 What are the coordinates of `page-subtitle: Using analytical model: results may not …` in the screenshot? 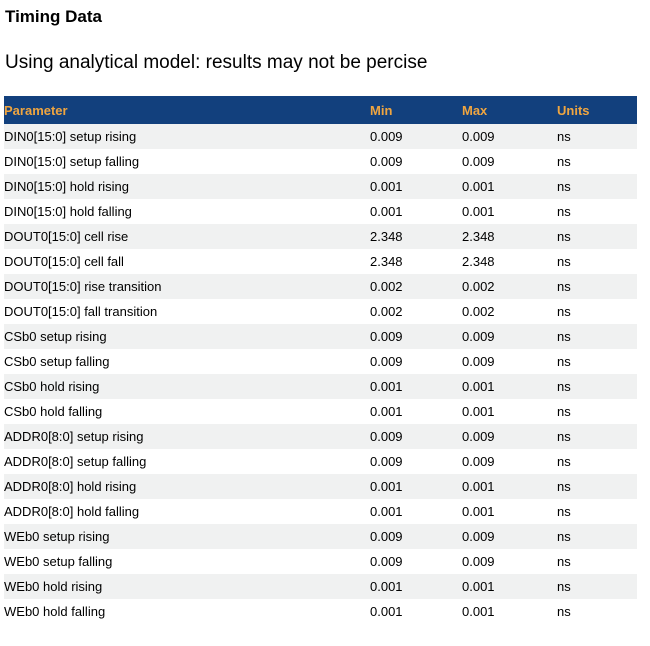 It's located at (216, 62).